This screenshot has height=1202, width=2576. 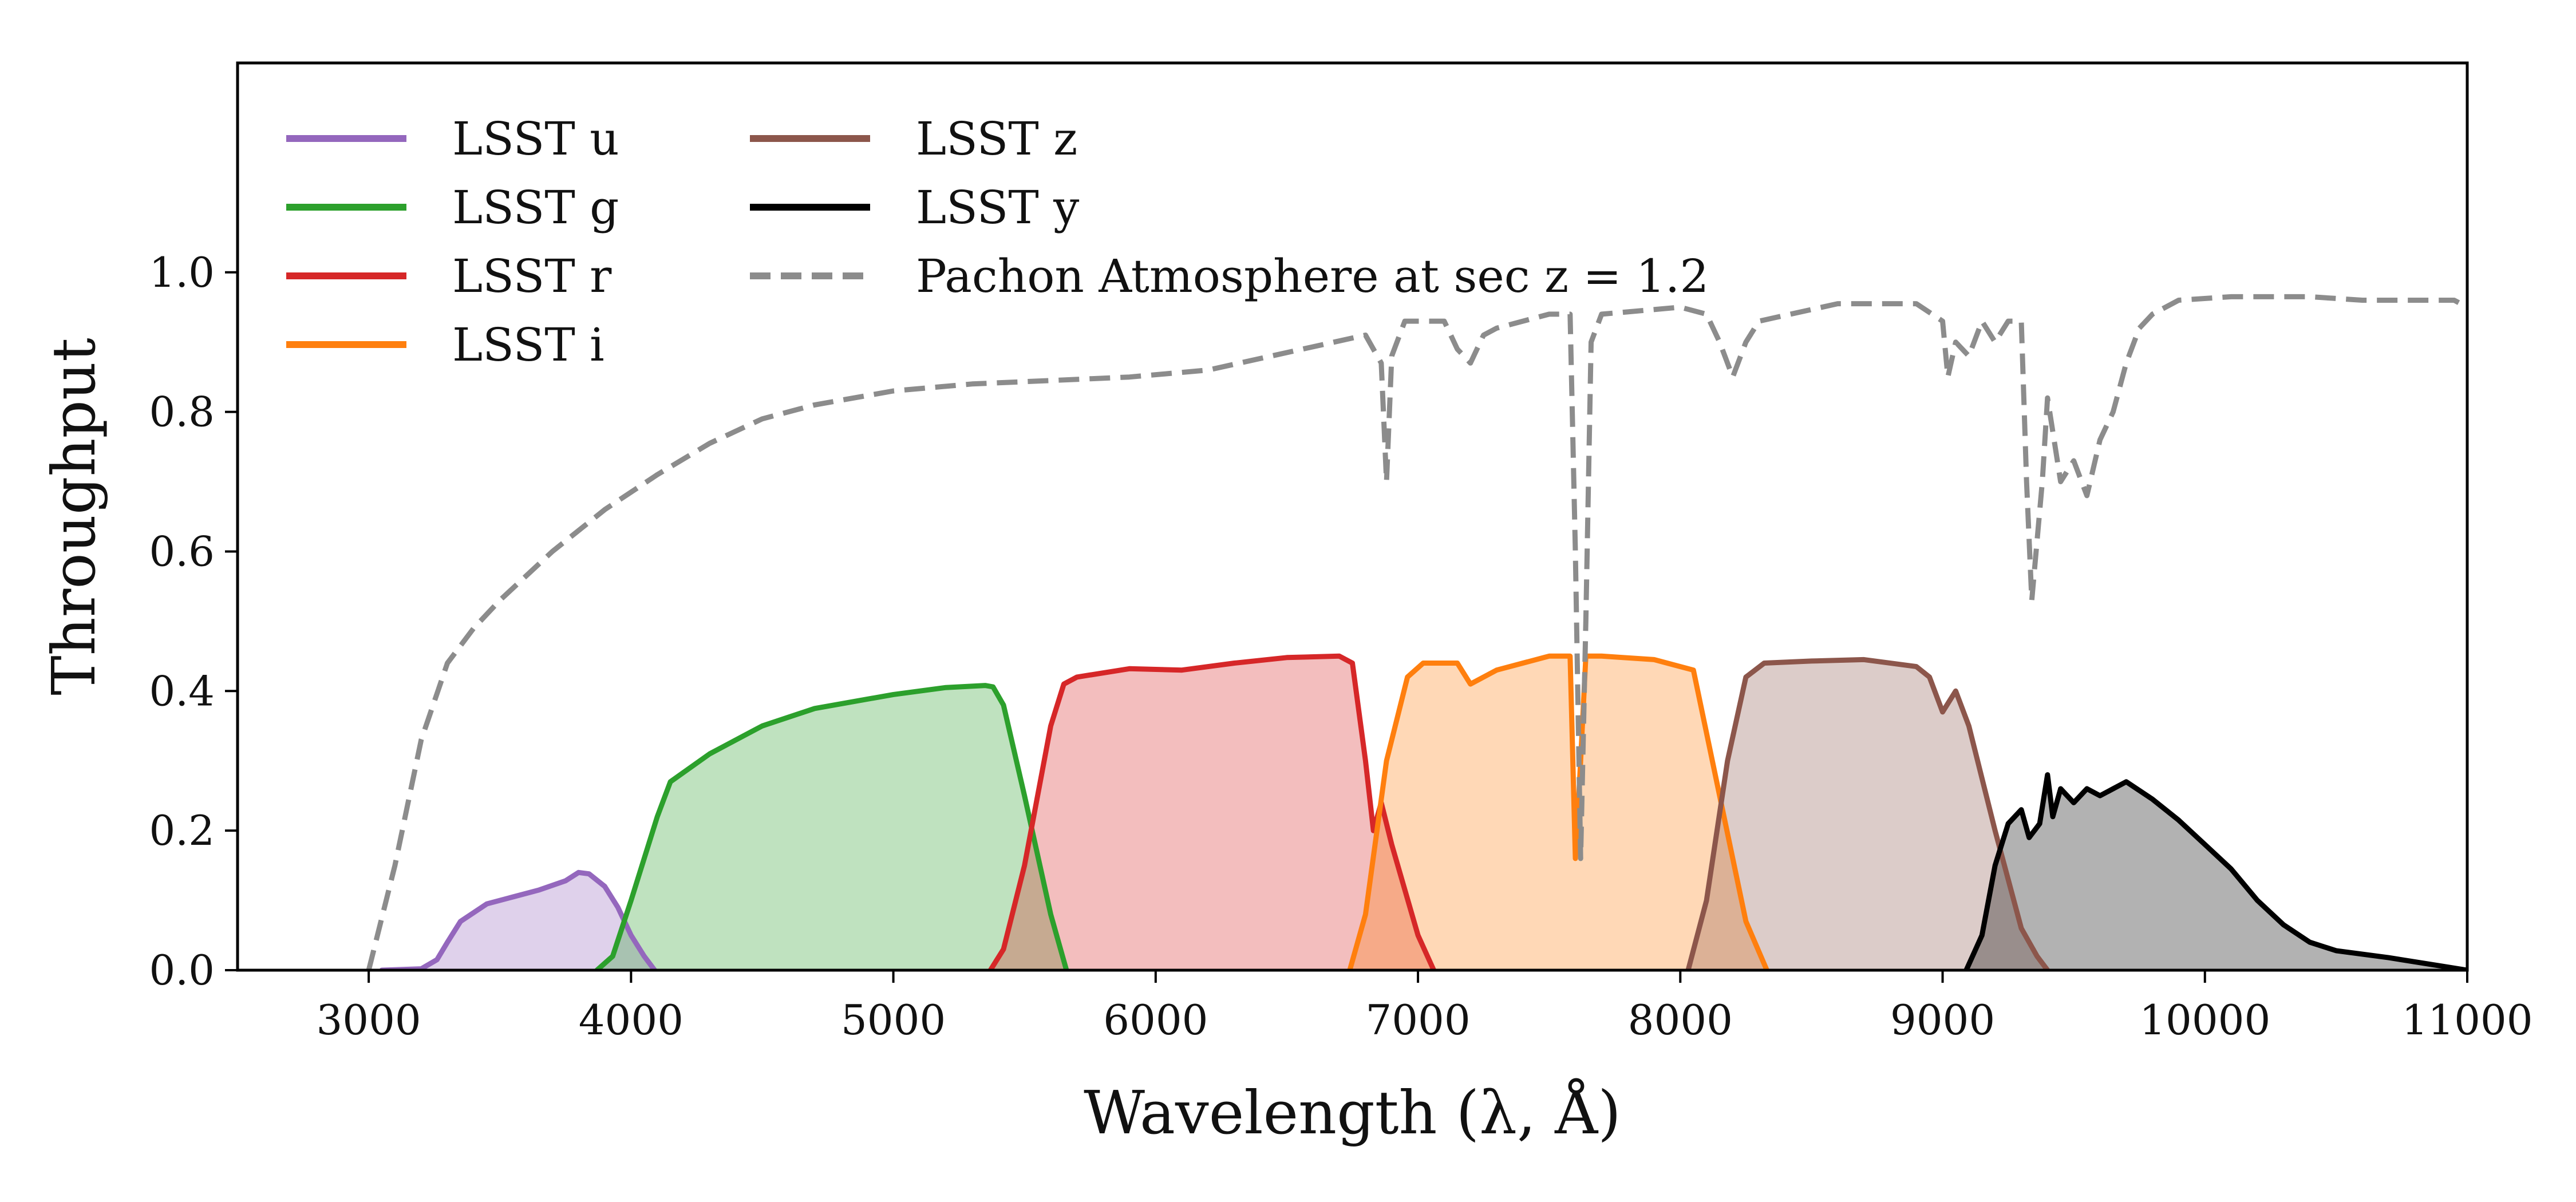 I want to click on x-tick-label: 7000, so click(x=1417, y=1020).